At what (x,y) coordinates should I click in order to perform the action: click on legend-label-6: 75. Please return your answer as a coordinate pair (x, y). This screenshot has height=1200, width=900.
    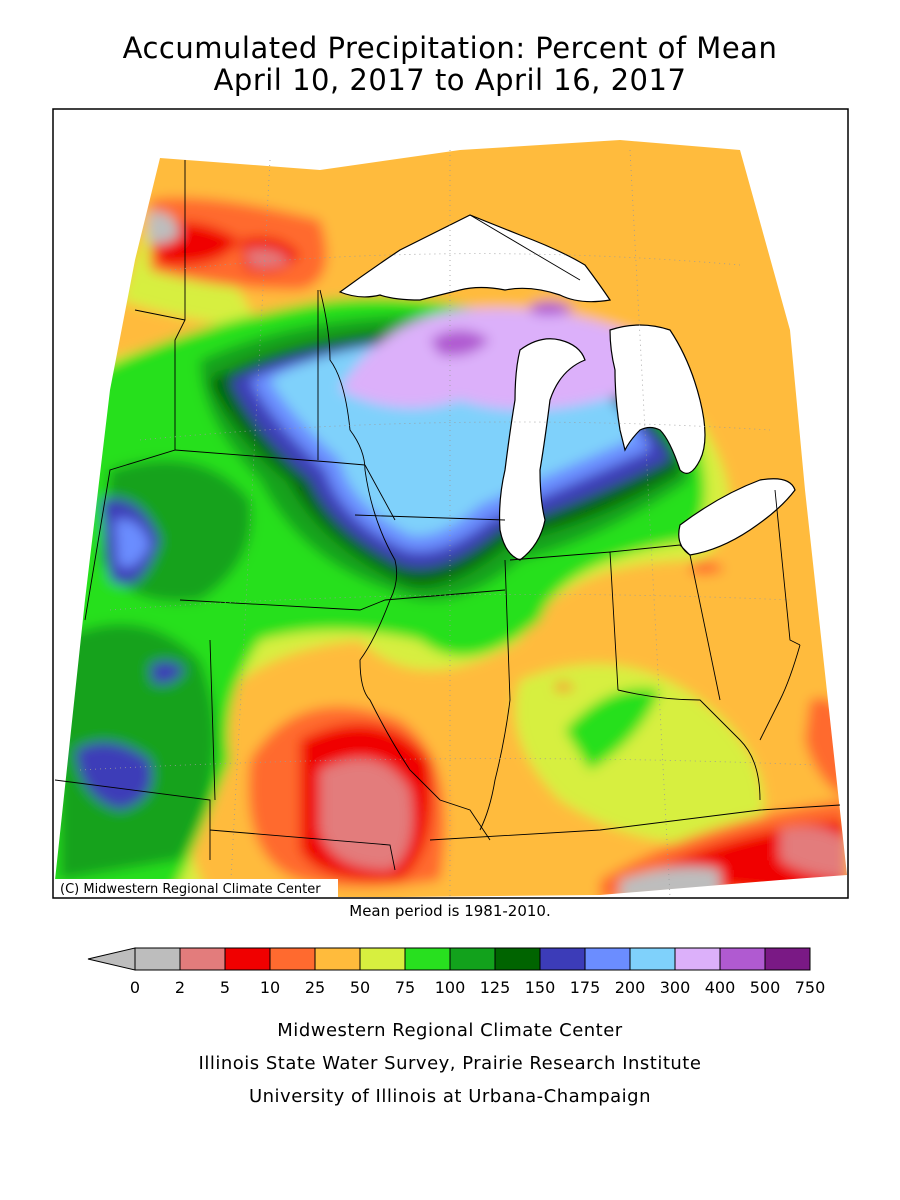
    Looking at the image, I should click on (405, 987).